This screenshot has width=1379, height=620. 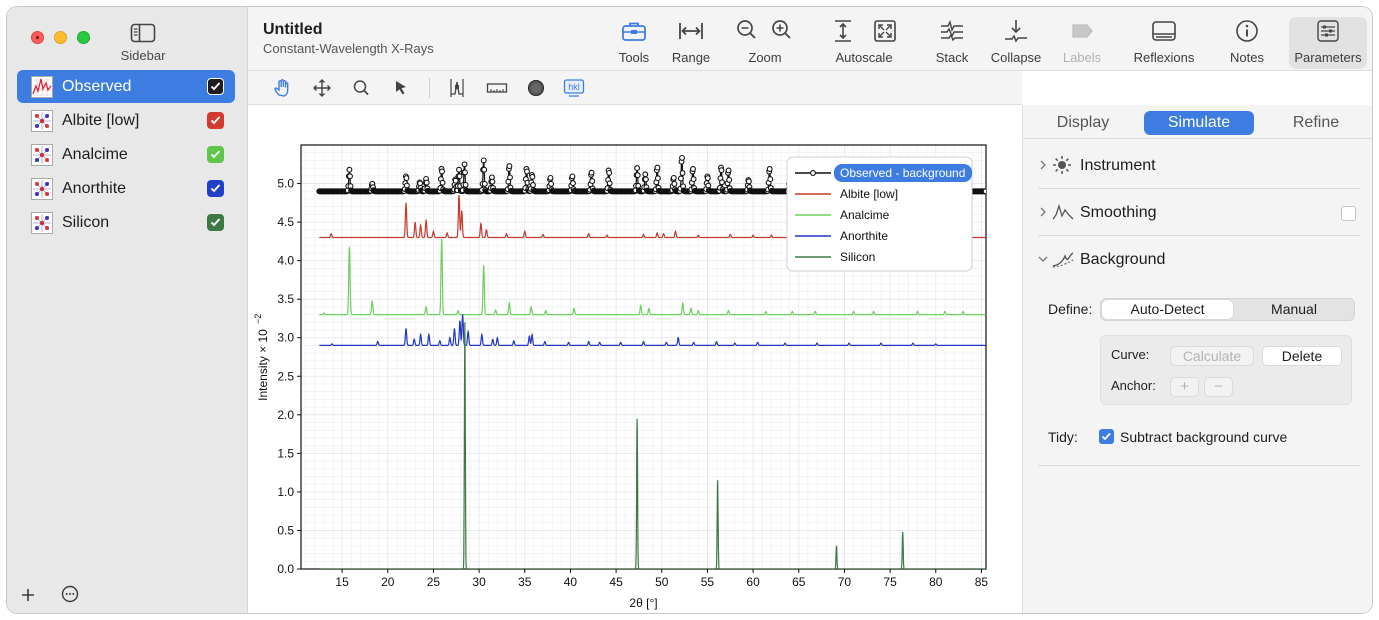 What do you see at coordinates (285, 530) in the screenshot?
I see `y-tick-label: 0.5` at bounding box center [285, 530].